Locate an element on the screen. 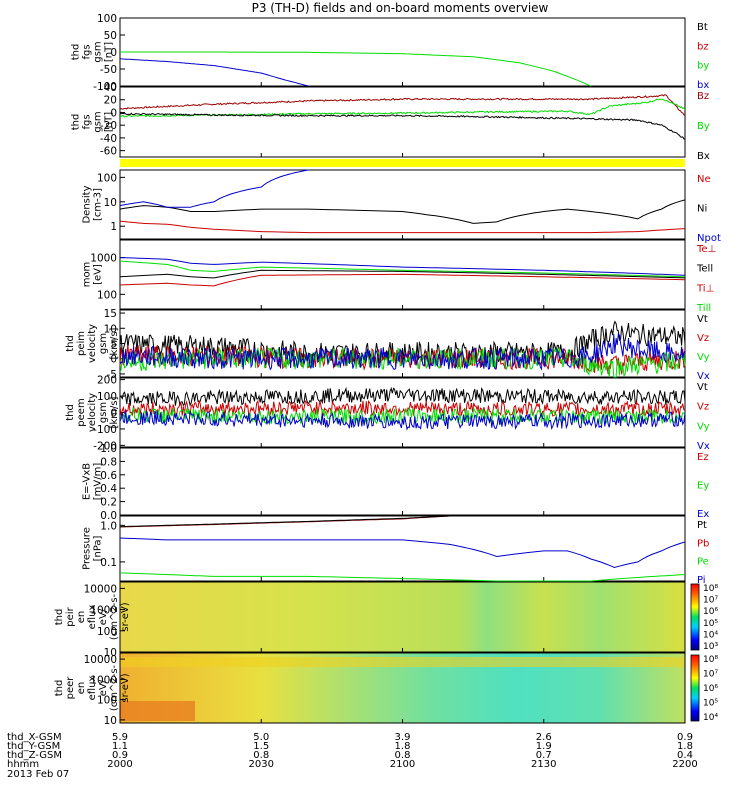 The height and width of the screenshot is (800, 750). ytick-label: 5 is located at coordinates (113, 345).